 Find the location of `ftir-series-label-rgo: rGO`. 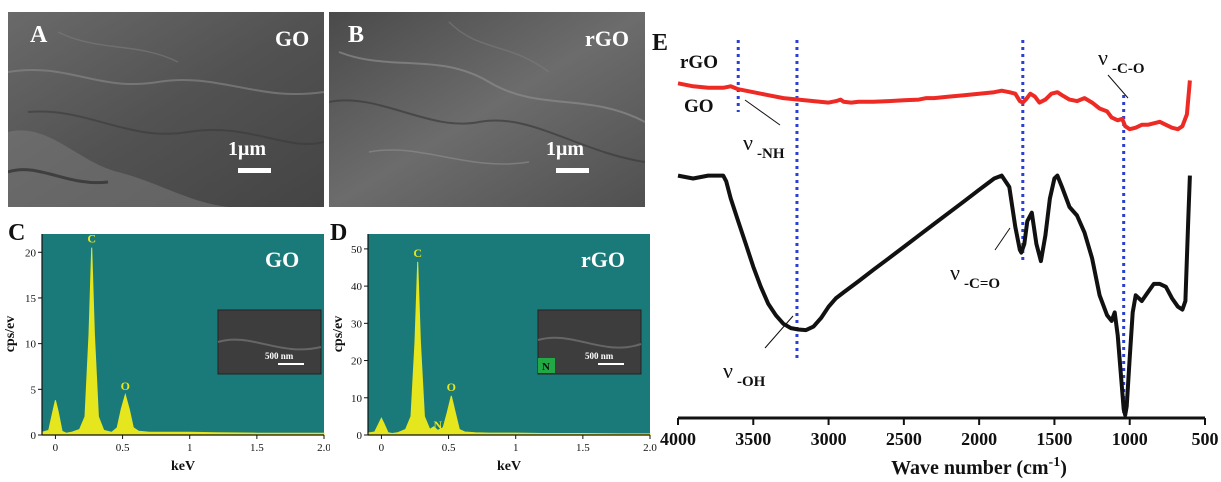

ftir-series-label-rgo: rGO is located at coordinates (699, 62).